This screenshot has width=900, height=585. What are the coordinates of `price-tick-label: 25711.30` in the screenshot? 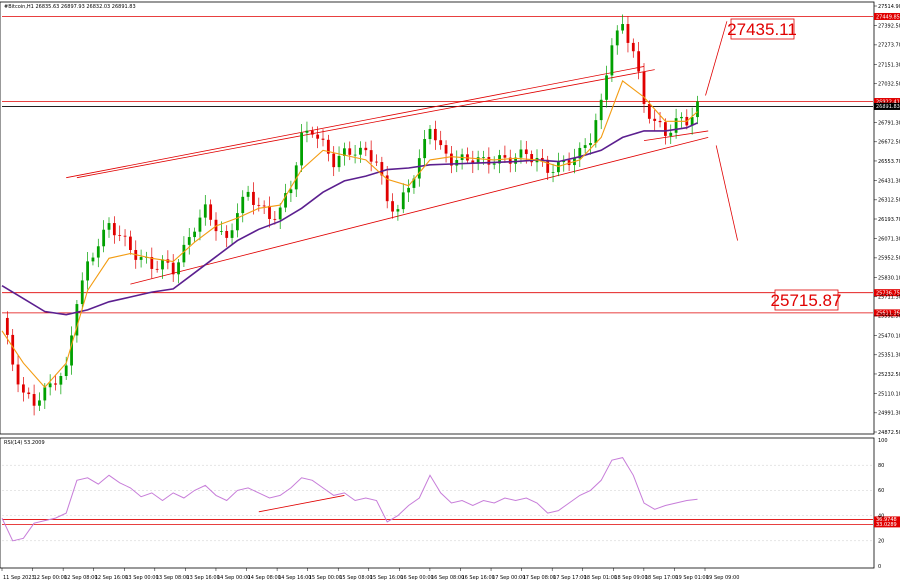 It's located at (889, 298).